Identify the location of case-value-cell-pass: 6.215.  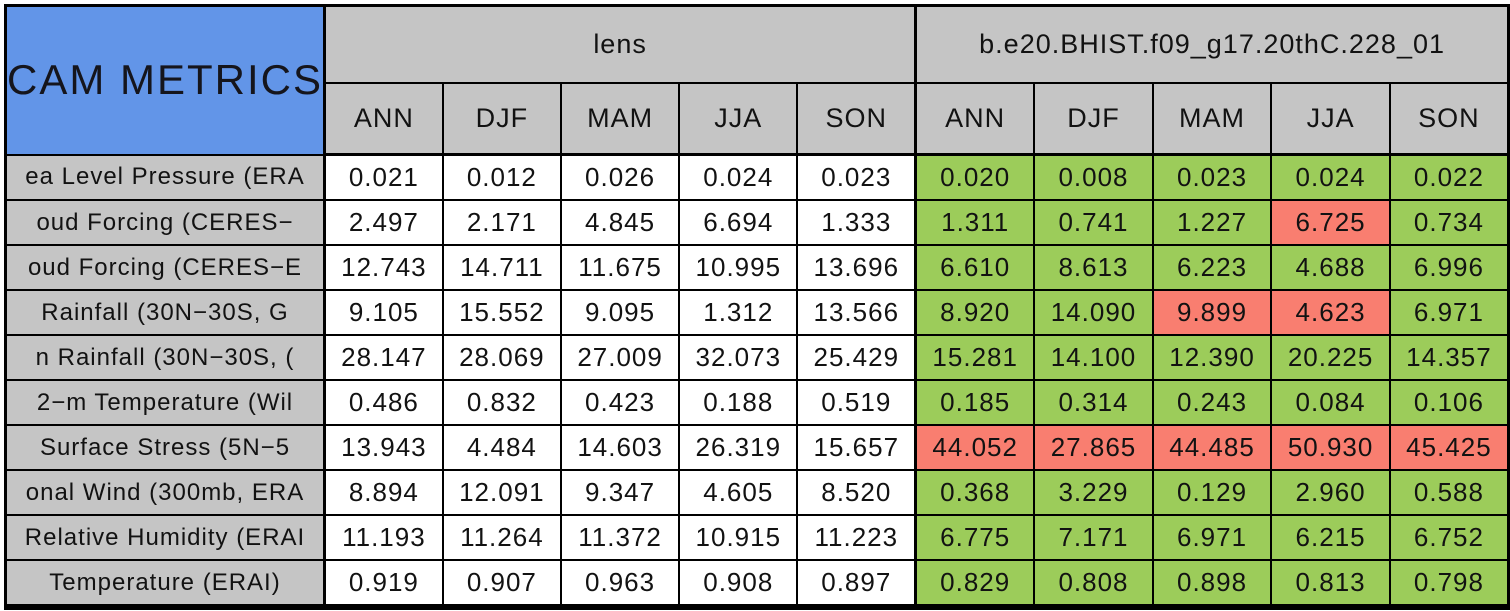
(1330, 537).